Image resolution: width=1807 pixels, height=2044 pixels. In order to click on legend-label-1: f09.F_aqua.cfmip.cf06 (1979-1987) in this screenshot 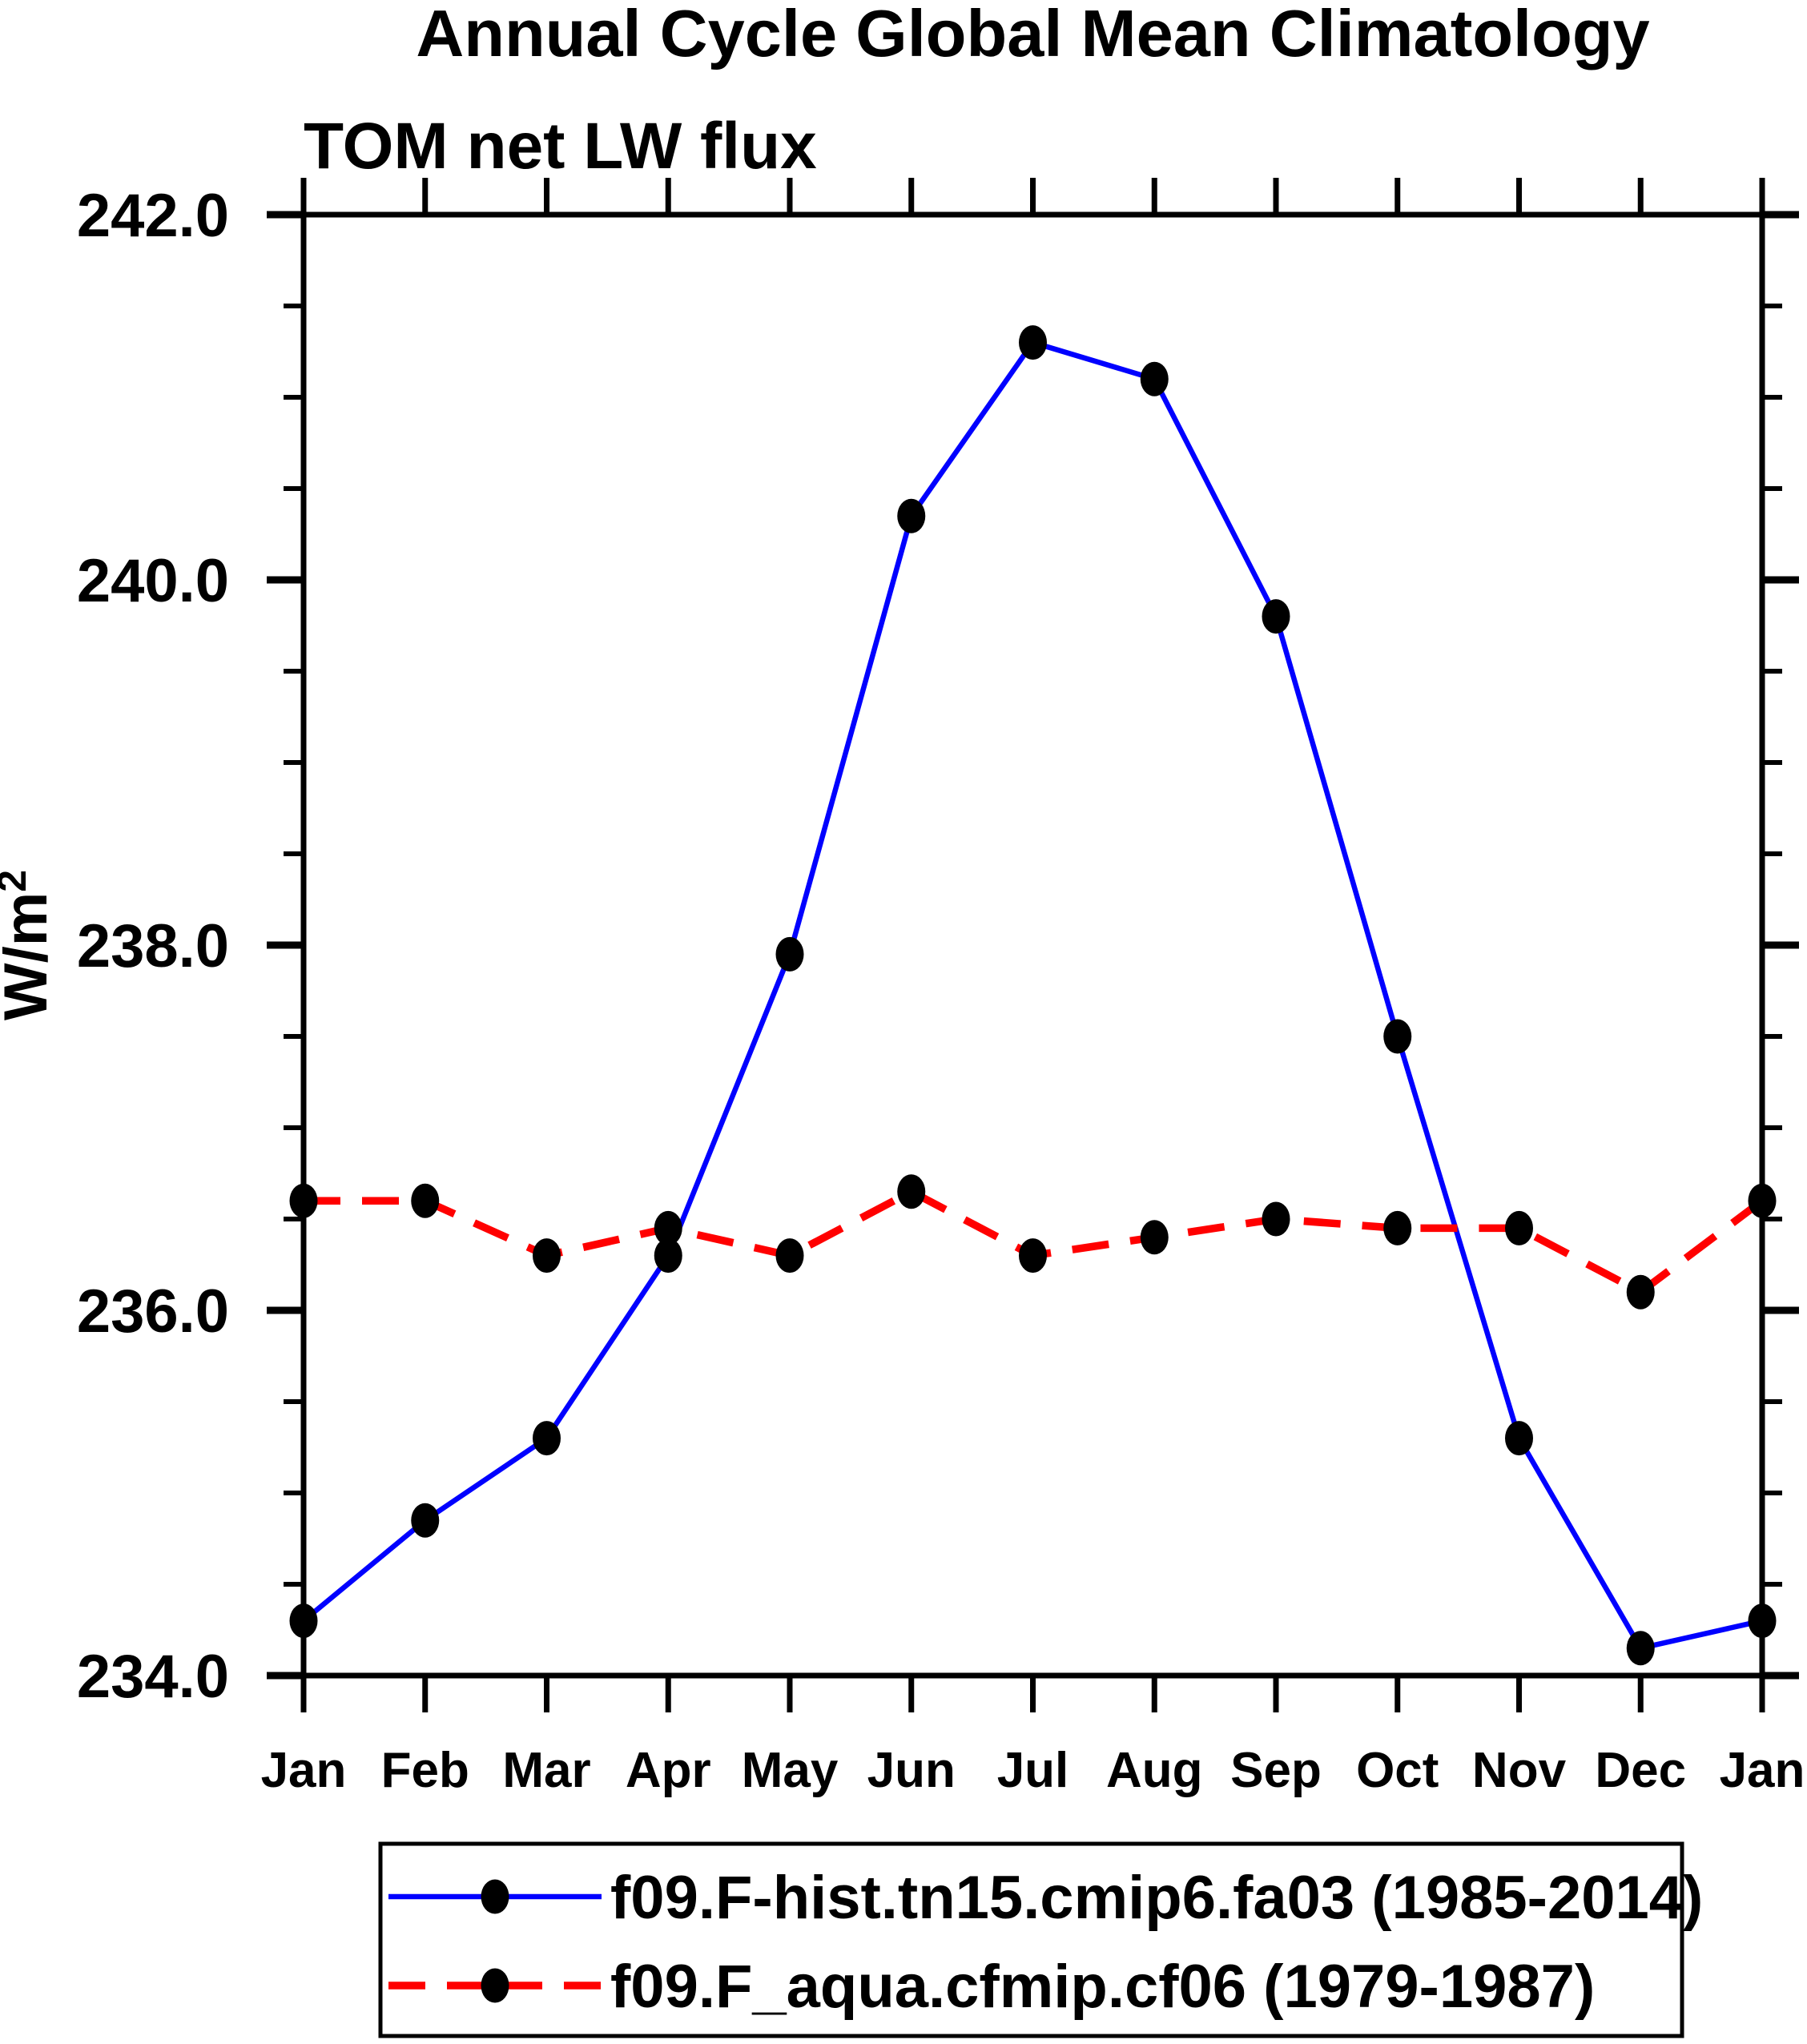, I will do `click(1103, 1987)`.